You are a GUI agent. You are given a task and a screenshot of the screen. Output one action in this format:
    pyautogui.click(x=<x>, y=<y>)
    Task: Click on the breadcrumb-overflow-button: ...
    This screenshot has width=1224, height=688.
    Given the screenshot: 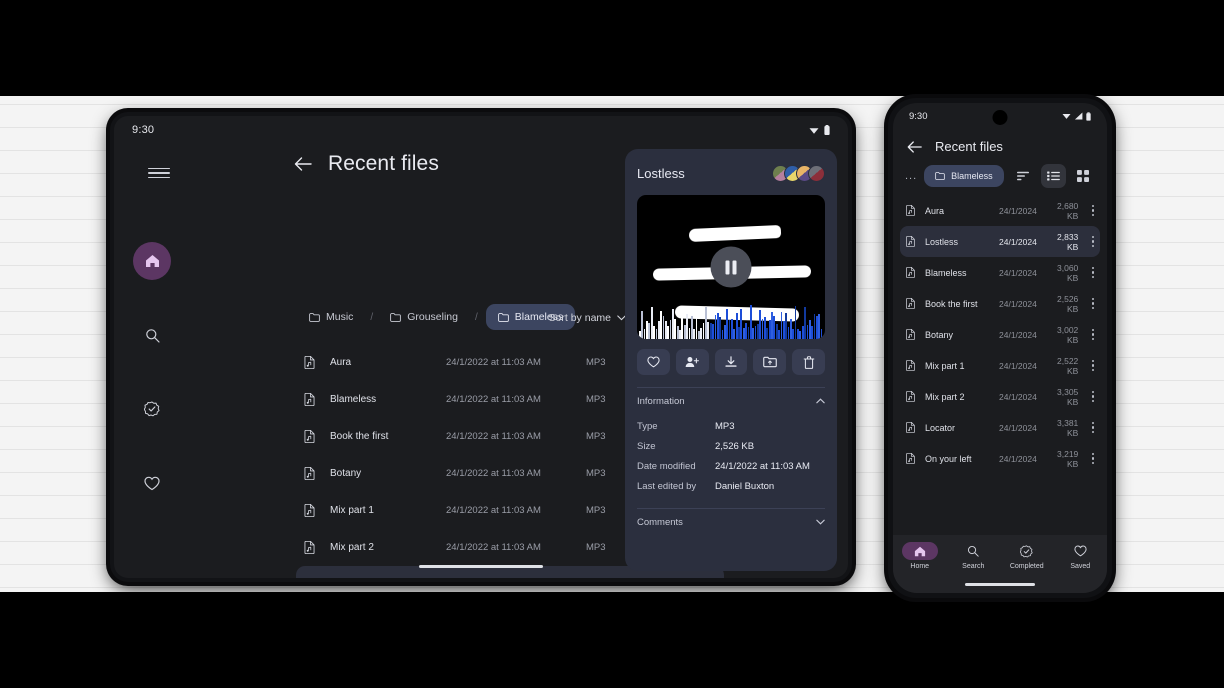 What is the action you would take?
    pyautogui.click(x=911, y=176)
    